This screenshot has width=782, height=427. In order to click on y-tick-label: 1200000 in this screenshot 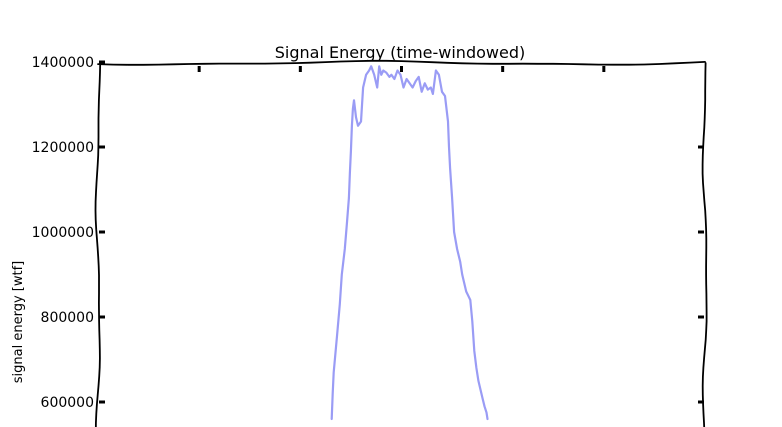, I will do `click(63, 148)`.